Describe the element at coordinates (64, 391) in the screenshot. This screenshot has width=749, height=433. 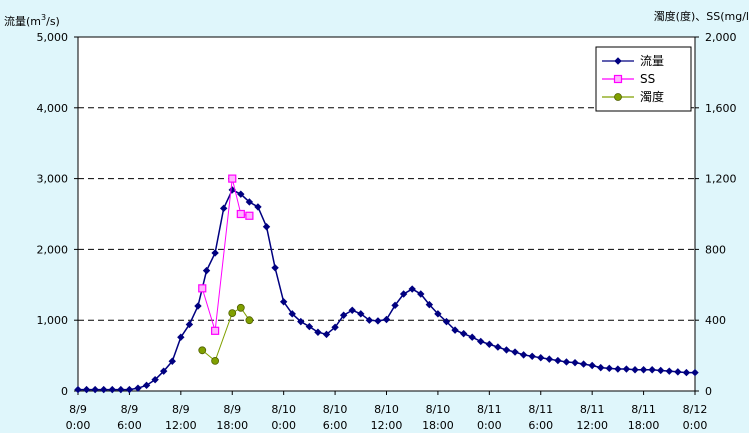
I see `y-left-tick-label: 0` at that location.